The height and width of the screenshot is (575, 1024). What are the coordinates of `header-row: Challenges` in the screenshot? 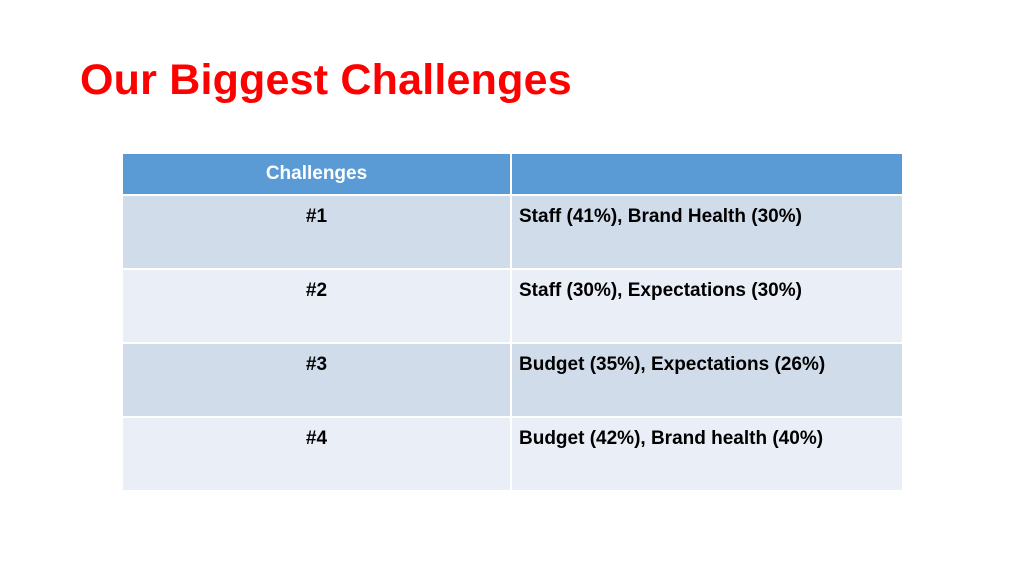 It's located at (512, 174).